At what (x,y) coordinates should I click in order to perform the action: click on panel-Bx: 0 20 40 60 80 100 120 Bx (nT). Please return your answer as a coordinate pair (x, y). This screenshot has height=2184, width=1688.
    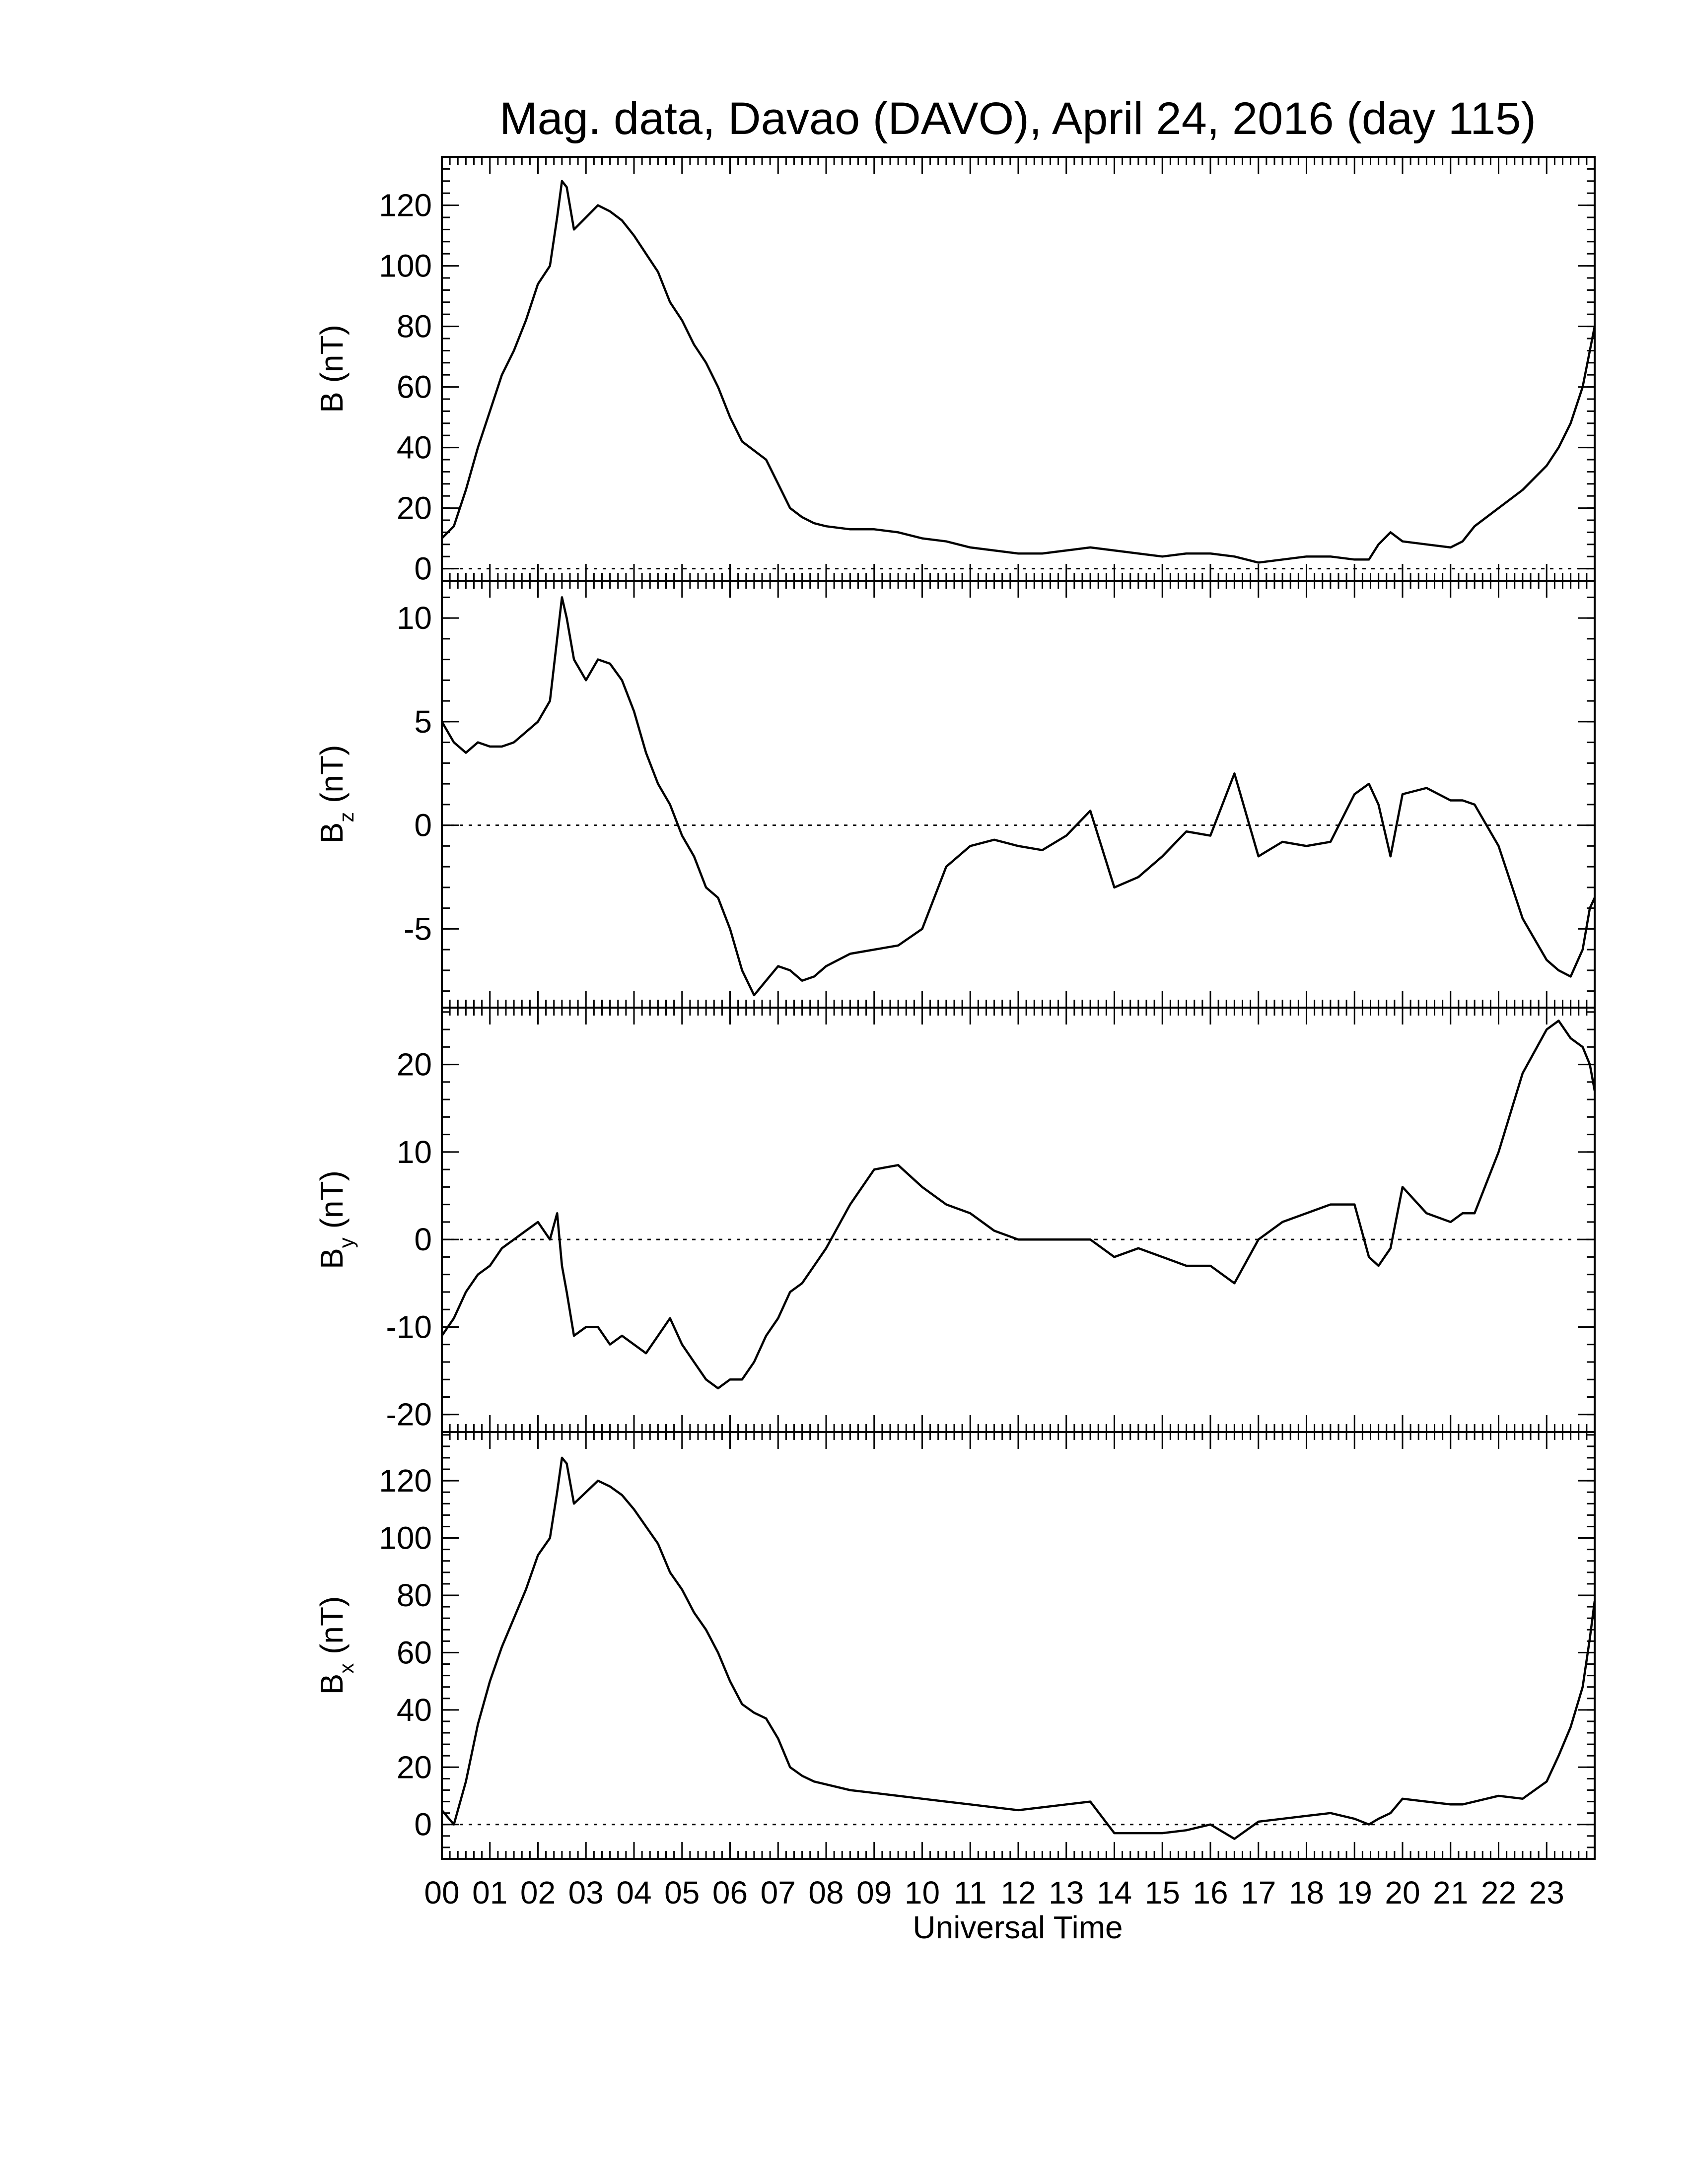
    Looking at the image, I should click on (955, 1645).